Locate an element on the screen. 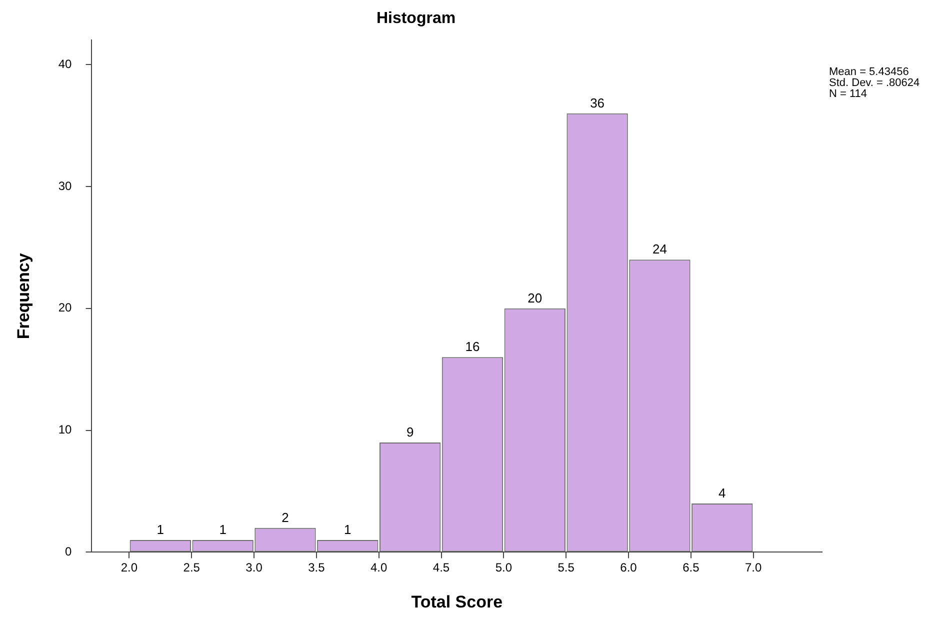  x-tick-label: 4.5 is located at coordinates (441, 567).